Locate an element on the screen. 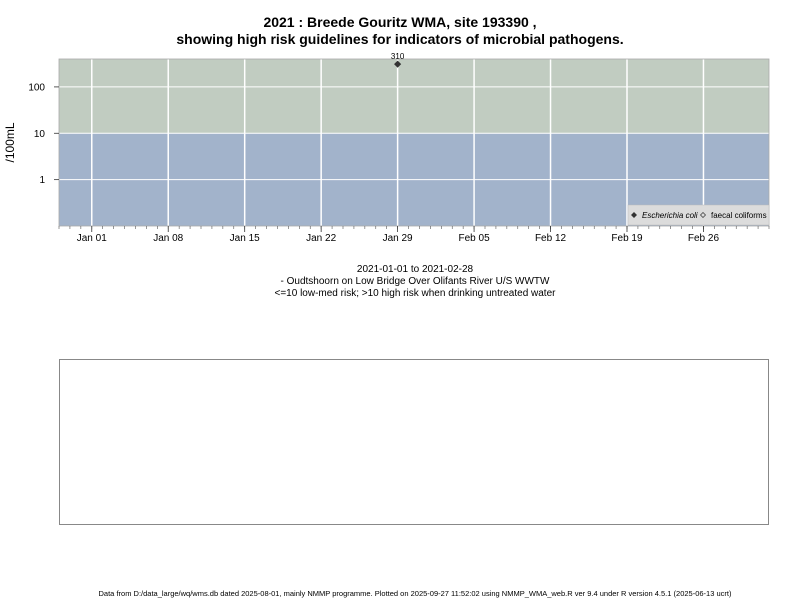 The width and height of the screenshot is (800, 600). legend-label-1: faecal coliforms is located at coordinates (739, 215).